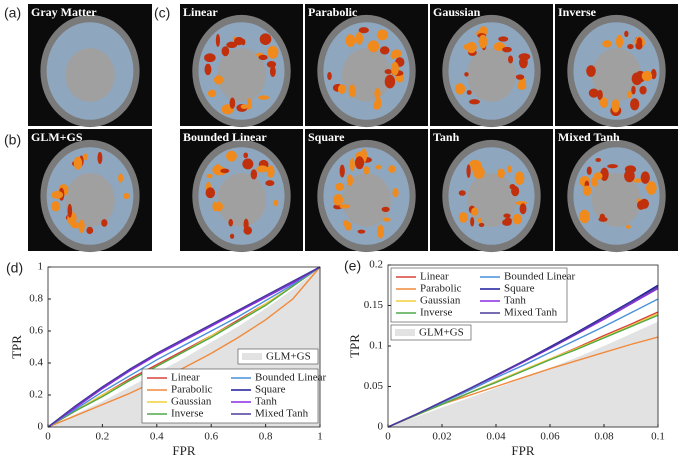  What do you see at coordinates (36, 363) in the screenshot?
I see `y-tick-label: 0.4` at bounding box center [36, 363].